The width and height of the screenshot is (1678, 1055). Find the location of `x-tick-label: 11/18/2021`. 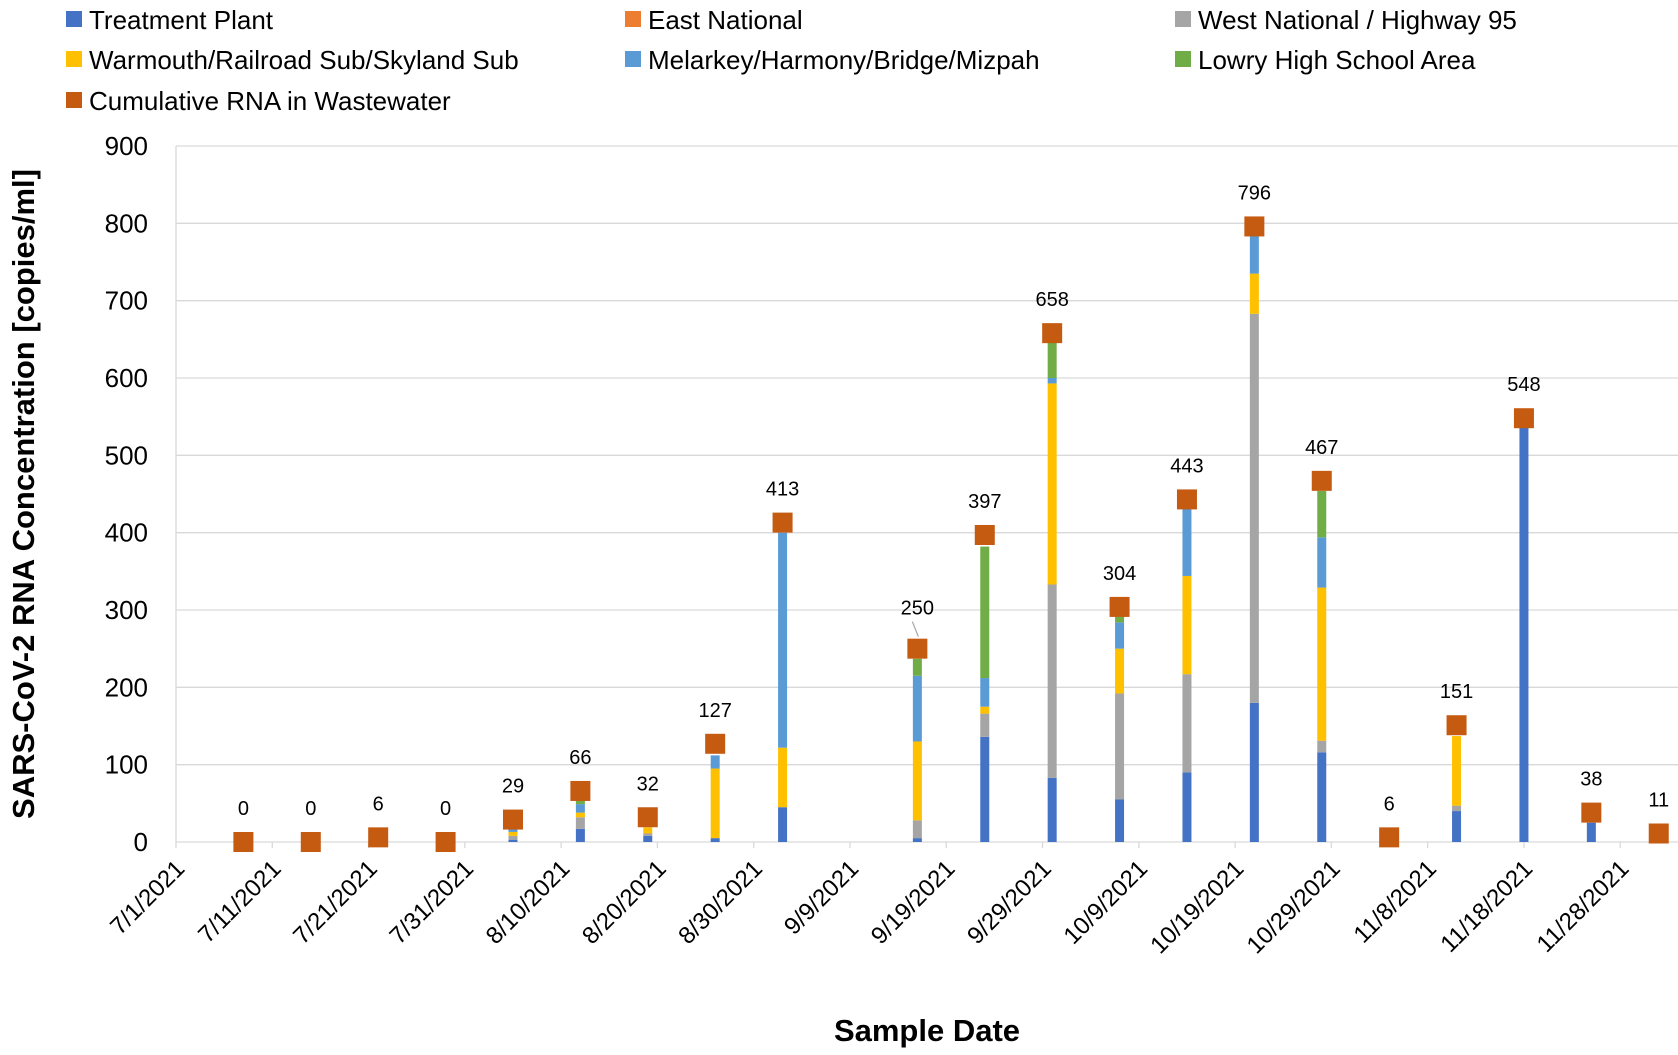

x-tick-label: 11/18/2021 is located at coordinates (1486, 906).